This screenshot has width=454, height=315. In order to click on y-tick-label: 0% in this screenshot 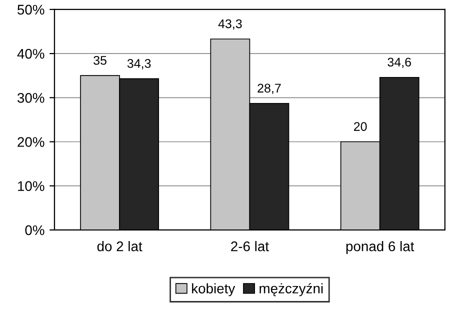, I will do `click(34, 230)`.